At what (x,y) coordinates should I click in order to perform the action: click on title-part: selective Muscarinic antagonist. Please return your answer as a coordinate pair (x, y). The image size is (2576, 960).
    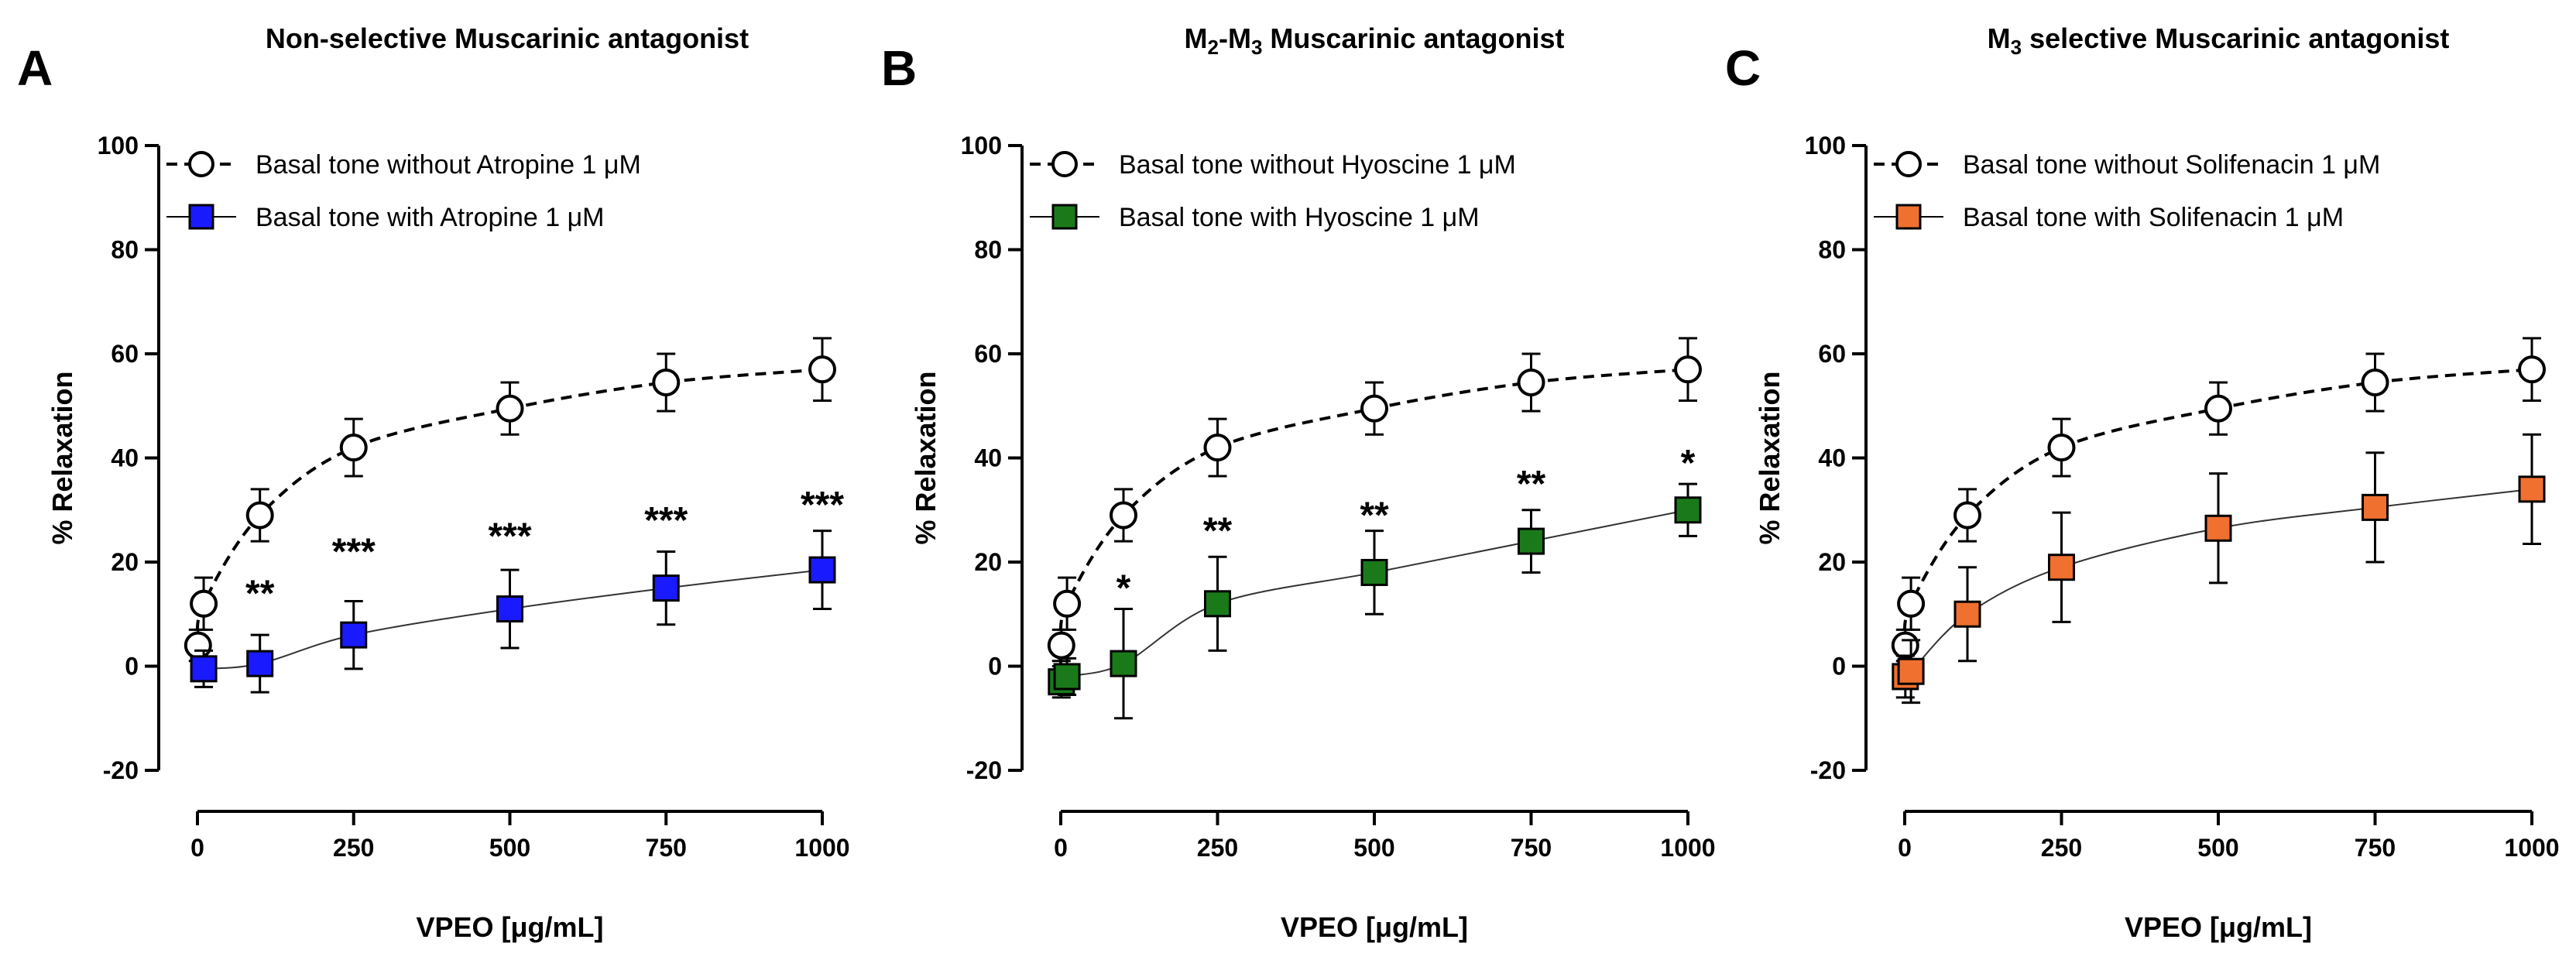
    Looking at the image, I should click on (2235, 38).